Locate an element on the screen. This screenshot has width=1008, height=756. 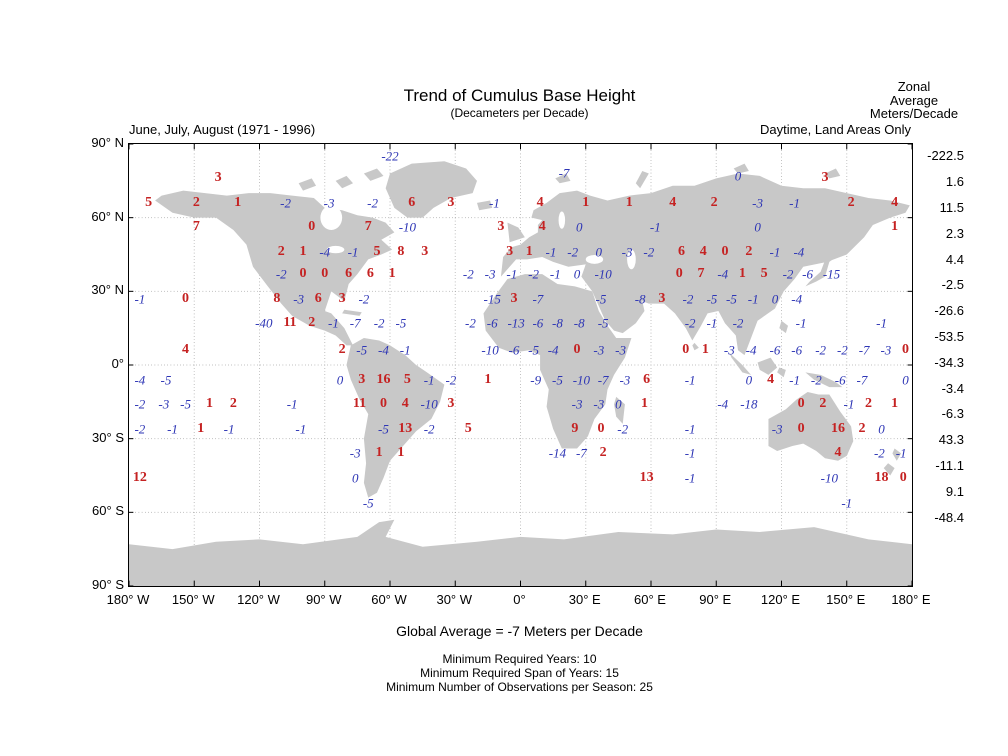
x-axis-tick-label: 150° W is located at coordinates (193, 599).